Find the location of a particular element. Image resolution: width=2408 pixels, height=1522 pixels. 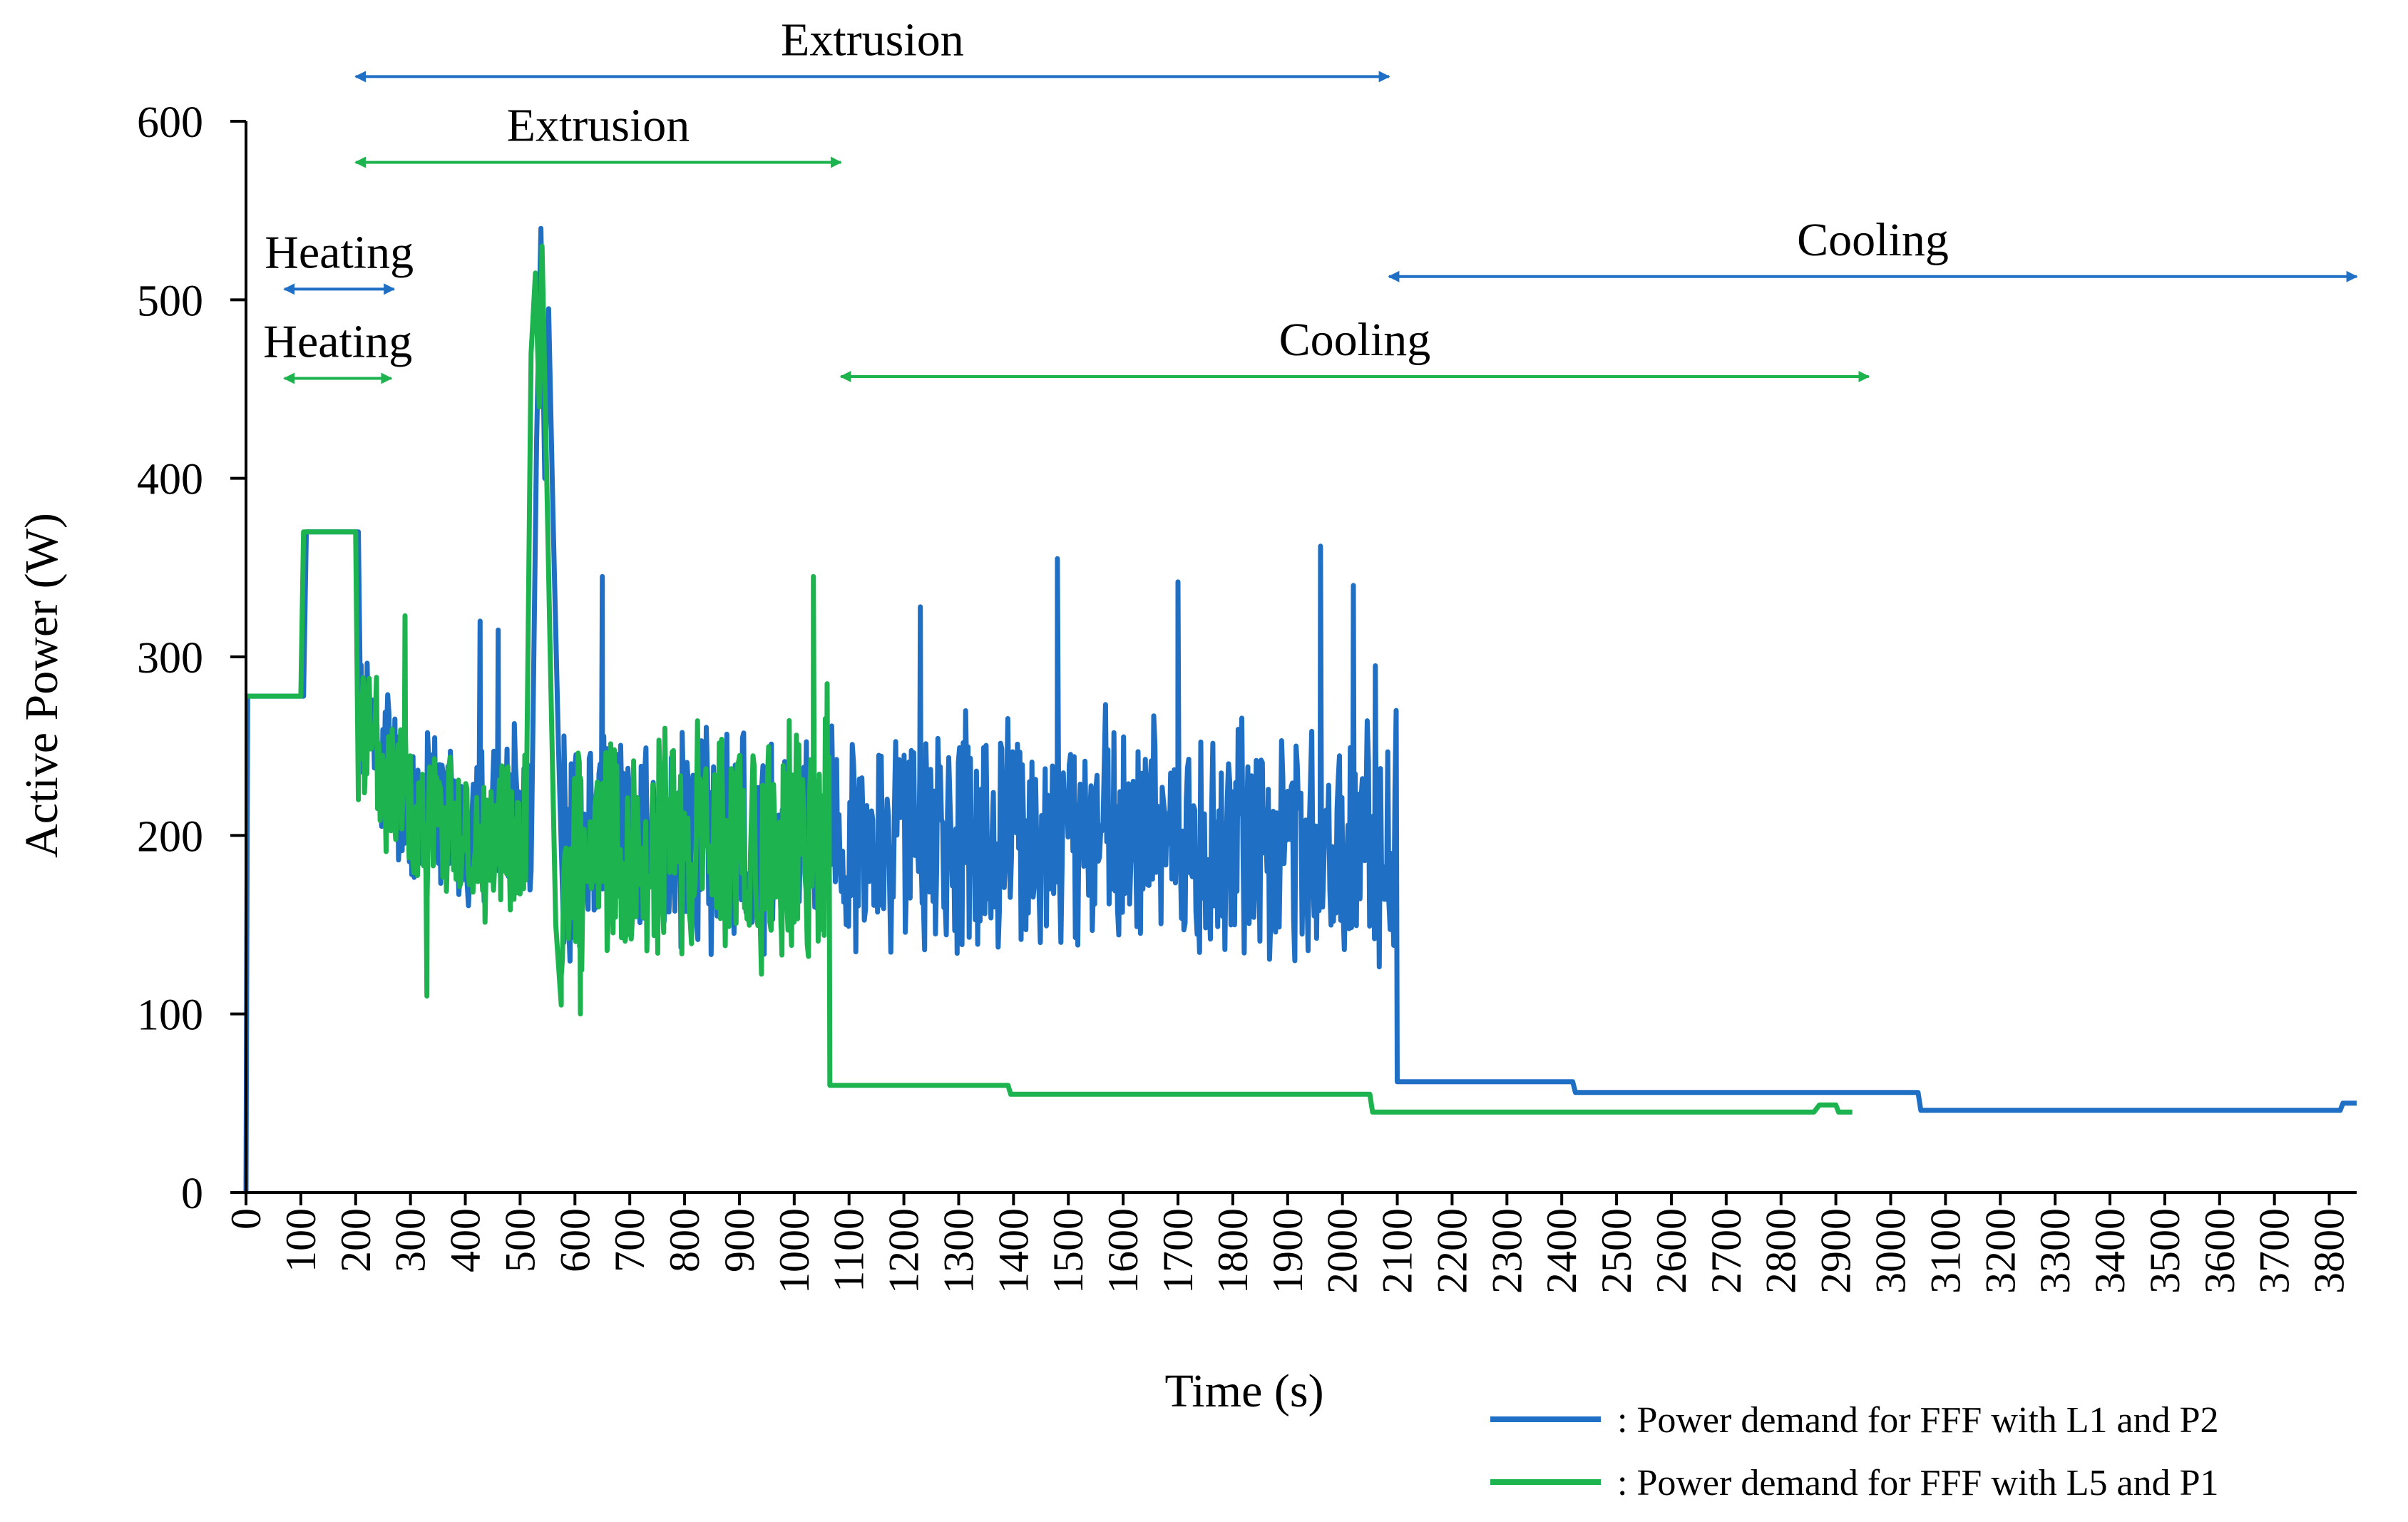

legend-item-blue: : Power demand for FFF with L1 and P2 is located at coordinates (1854, 1420).